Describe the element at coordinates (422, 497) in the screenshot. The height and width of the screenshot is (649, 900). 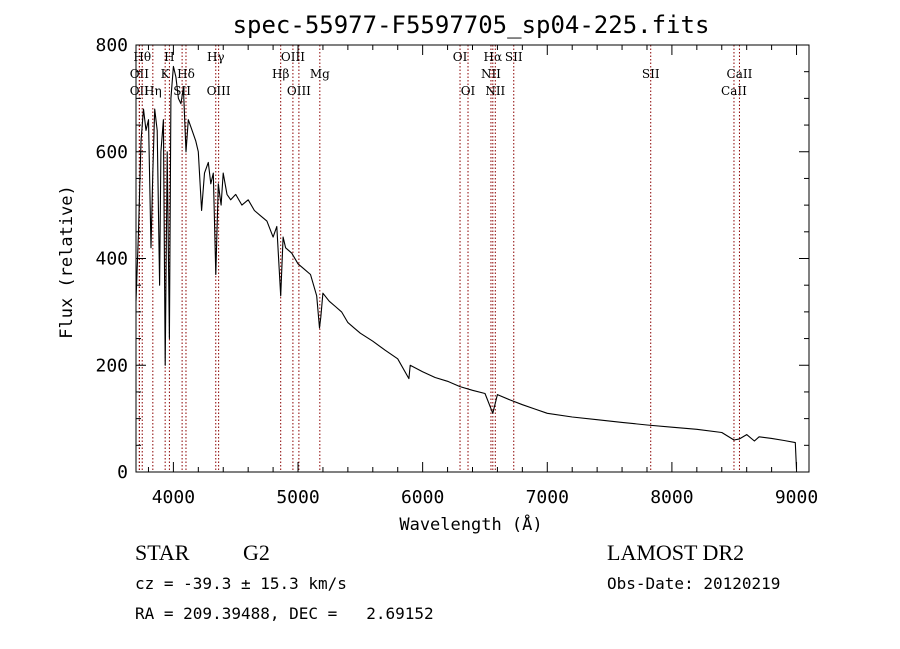
I see `x-tick-label: 6000` at that location.